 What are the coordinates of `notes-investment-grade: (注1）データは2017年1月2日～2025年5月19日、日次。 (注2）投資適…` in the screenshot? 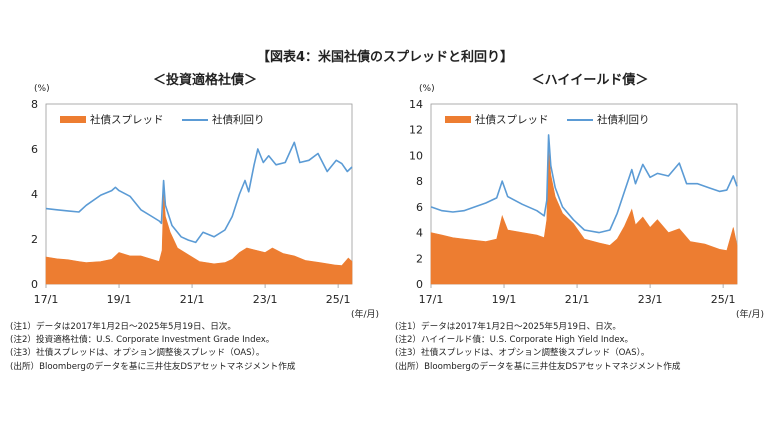 It's located at (152, 347).